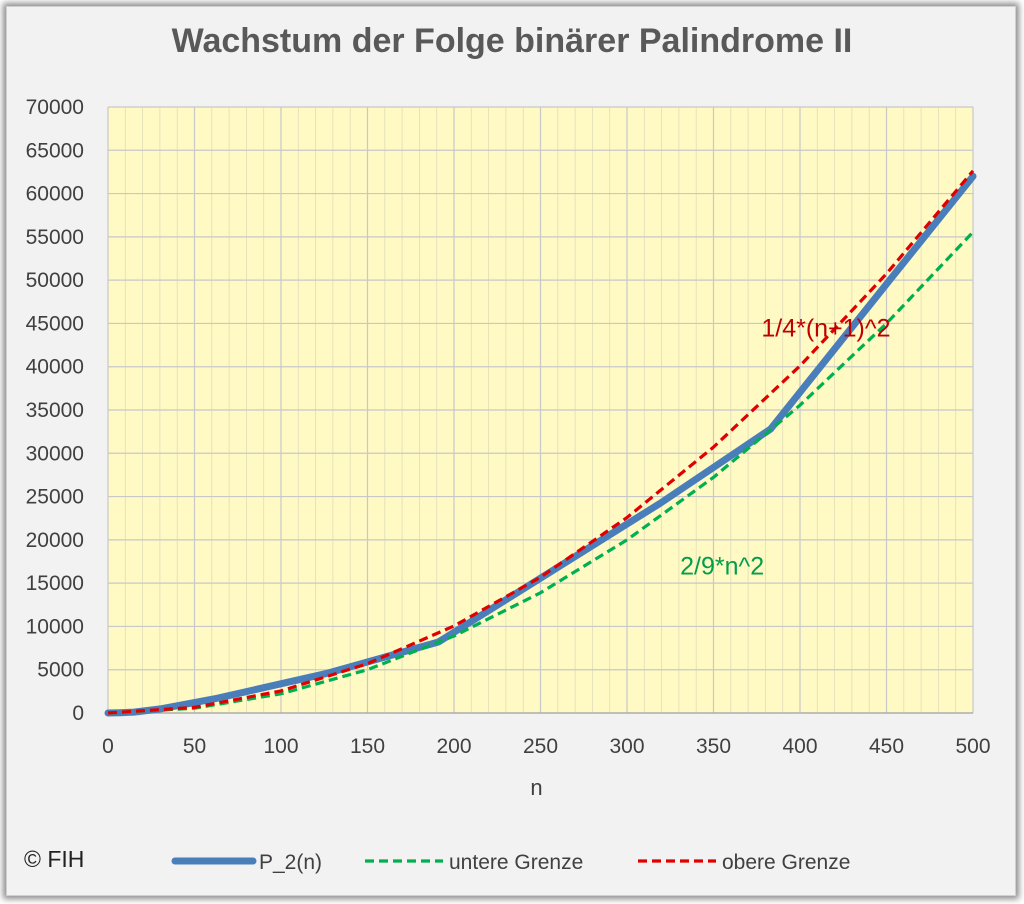 The width and height of the screenshot is (1024, 904). I want to click on annotation-label: 1/4*(n+1)^2, so click(825, 328).